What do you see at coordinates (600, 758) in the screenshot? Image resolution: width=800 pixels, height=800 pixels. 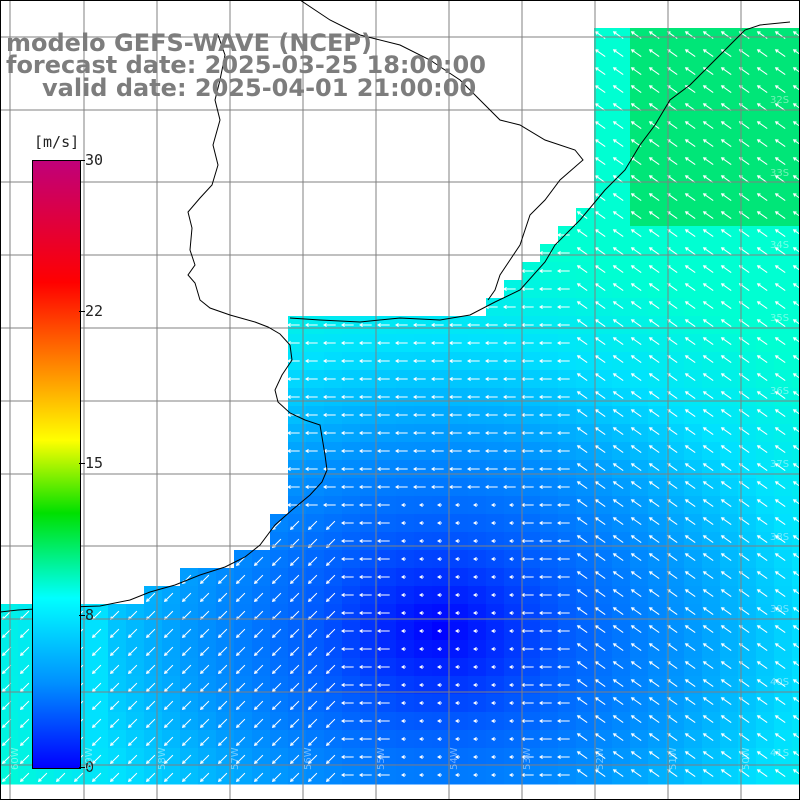 I see `lon-label: 52W` at bounding box center [600, 758].